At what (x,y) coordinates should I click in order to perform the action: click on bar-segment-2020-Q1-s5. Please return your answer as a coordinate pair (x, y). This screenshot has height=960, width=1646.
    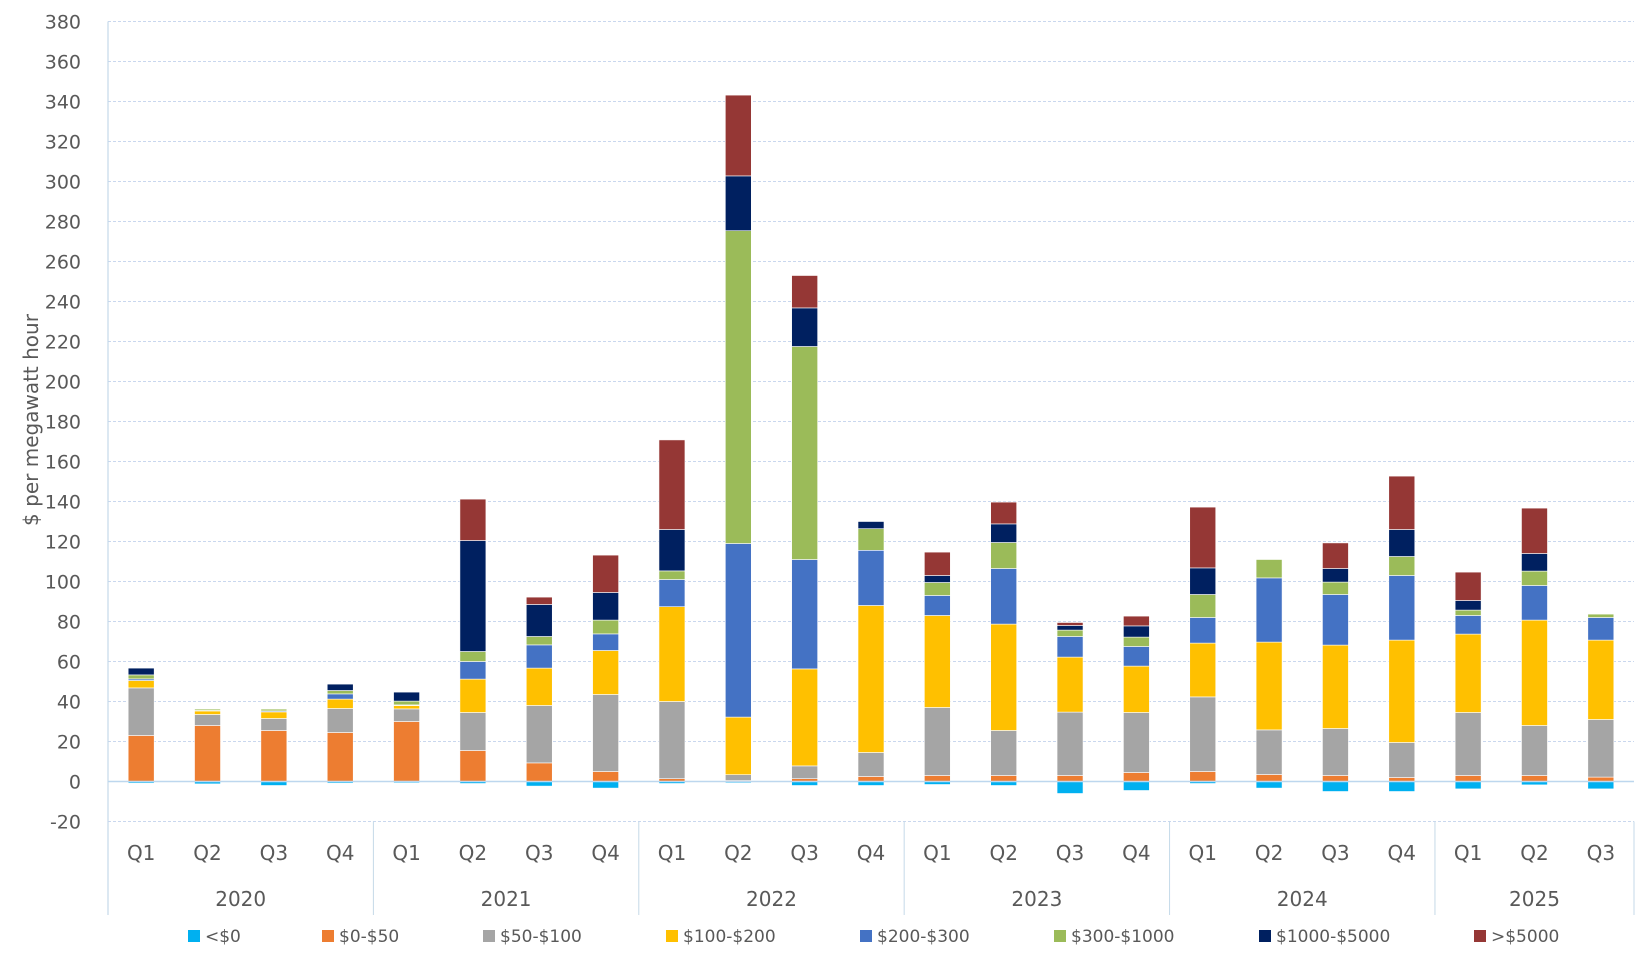
    Looking at the image, I should click on (141, 677).